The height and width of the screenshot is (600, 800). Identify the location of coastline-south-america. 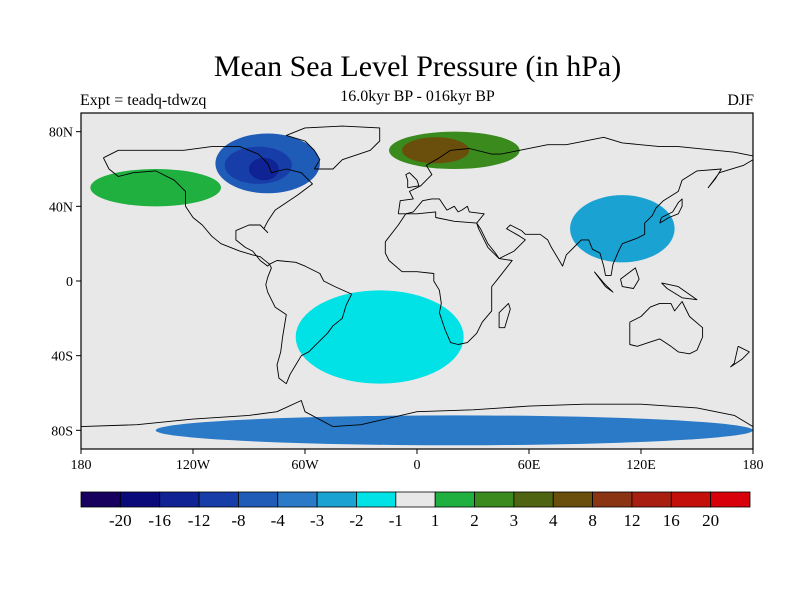
(309, 322).